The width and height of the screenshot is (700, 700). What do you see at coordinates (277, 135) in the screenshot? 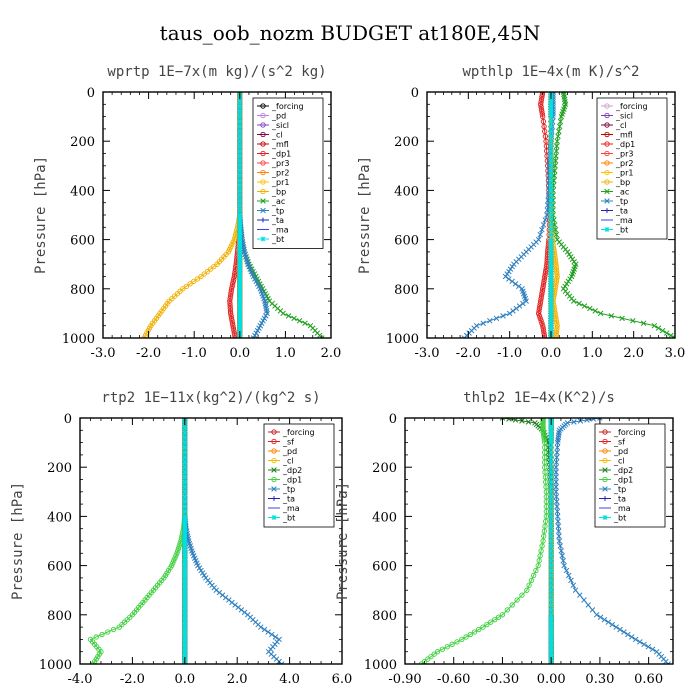
I see `legend-label: _cl` at bounding box center [277, 135].